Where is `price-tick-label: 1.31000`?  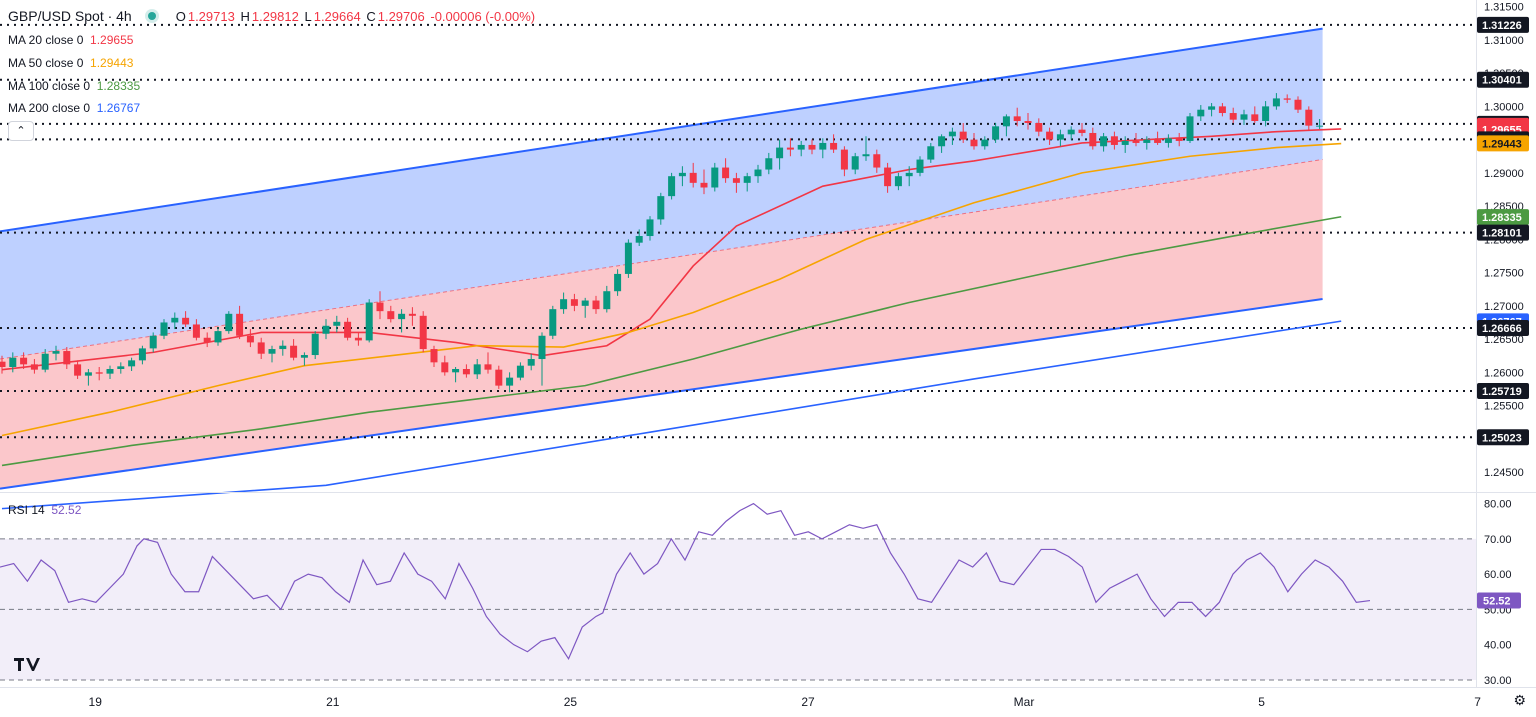 price-tick-label: 1.31000 is located at coordinates (1504, 41).